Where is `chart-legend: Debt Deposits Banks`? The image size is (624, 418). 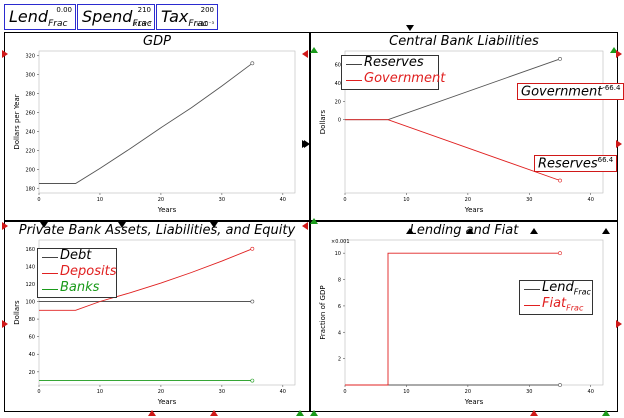
chart-legend: Debt Deposits Banks is located at coordinates (77, 273).